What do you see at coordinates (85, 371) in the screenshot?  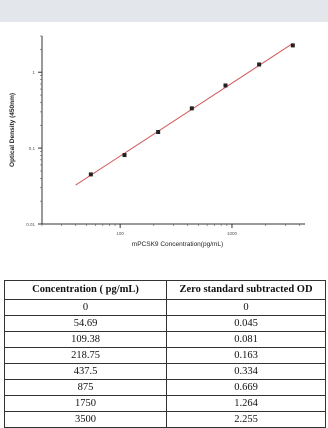 I see `concentration-cell: 437.5` at bounding box center [85, 371].